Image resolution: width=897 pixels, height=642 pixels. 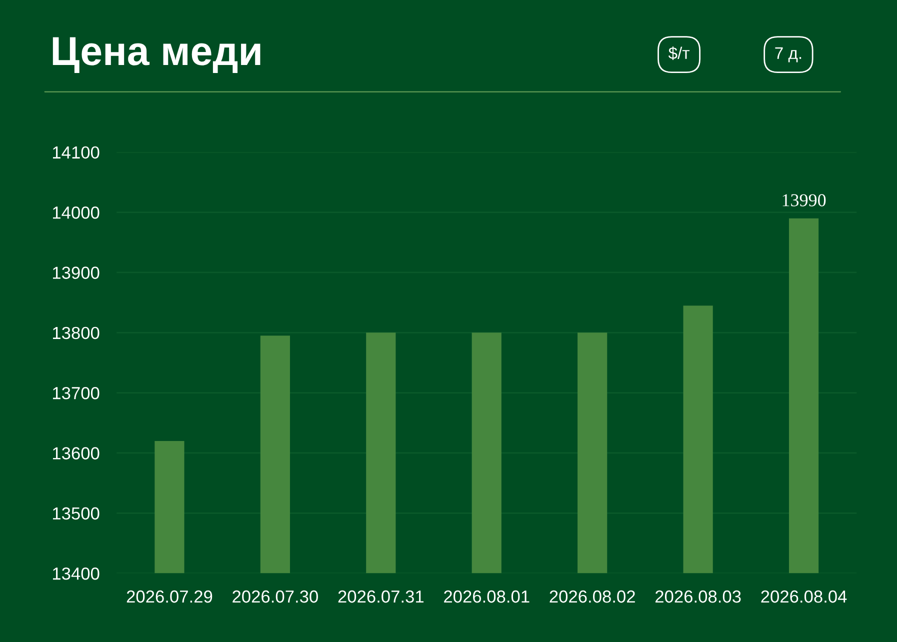 What do you see at coordinates (788, 54) in the screenshot?
I see `text: 7 д.` at bounding box center [788, 54].